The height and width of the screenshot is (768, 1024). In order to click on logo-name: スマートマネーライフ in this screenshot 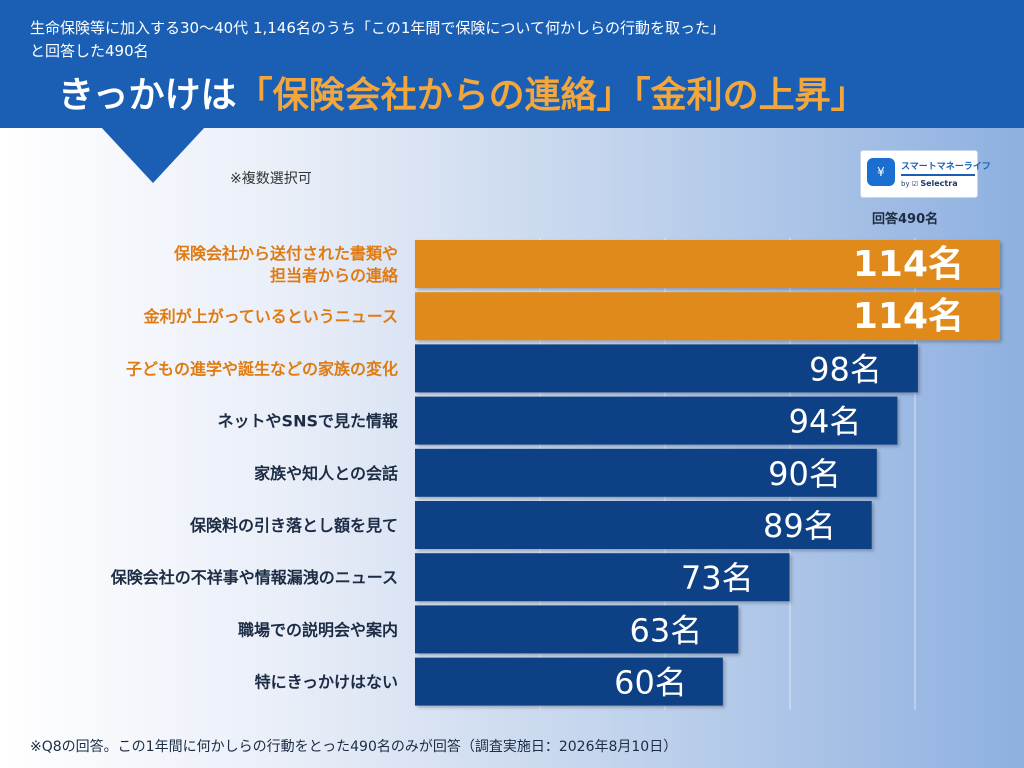, I will do `click(946, 167)`.